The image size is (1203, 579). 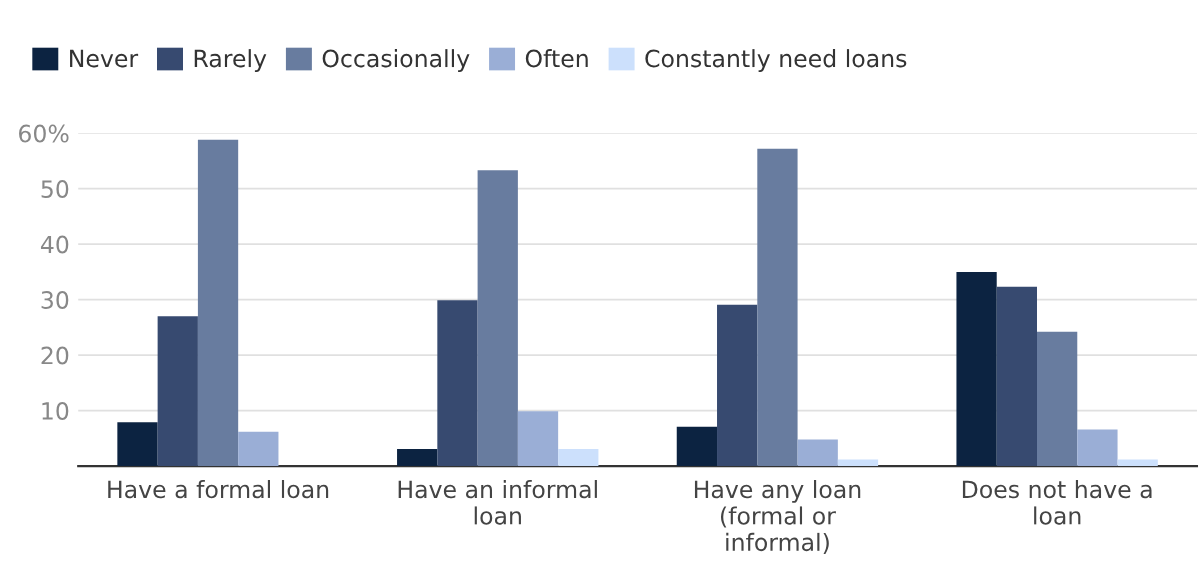 I want to click on y-tick-label: 40, so click(x=54, y=244).